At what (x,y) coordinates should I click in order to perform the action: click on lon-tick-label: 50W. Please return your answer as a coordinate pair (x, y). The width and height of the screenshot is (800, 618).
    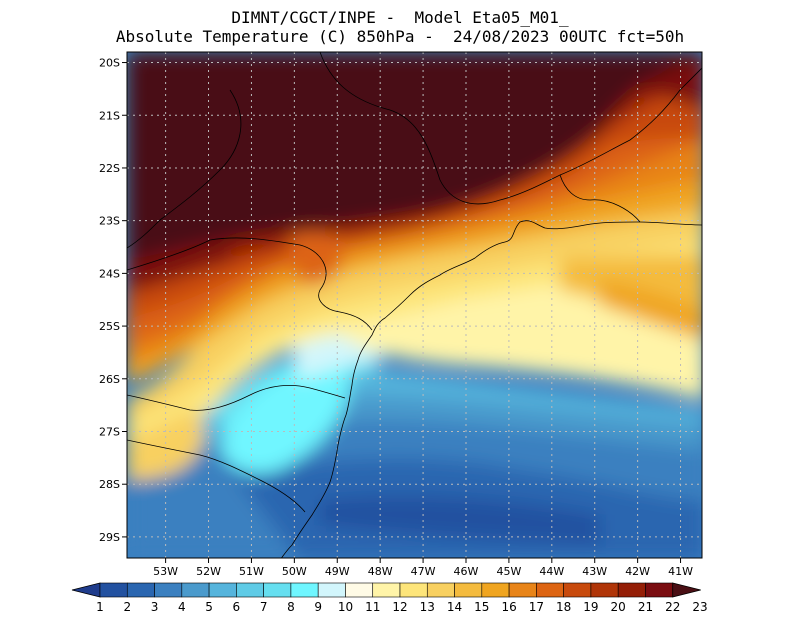
    Looking at the image, I should click on (294, 571).